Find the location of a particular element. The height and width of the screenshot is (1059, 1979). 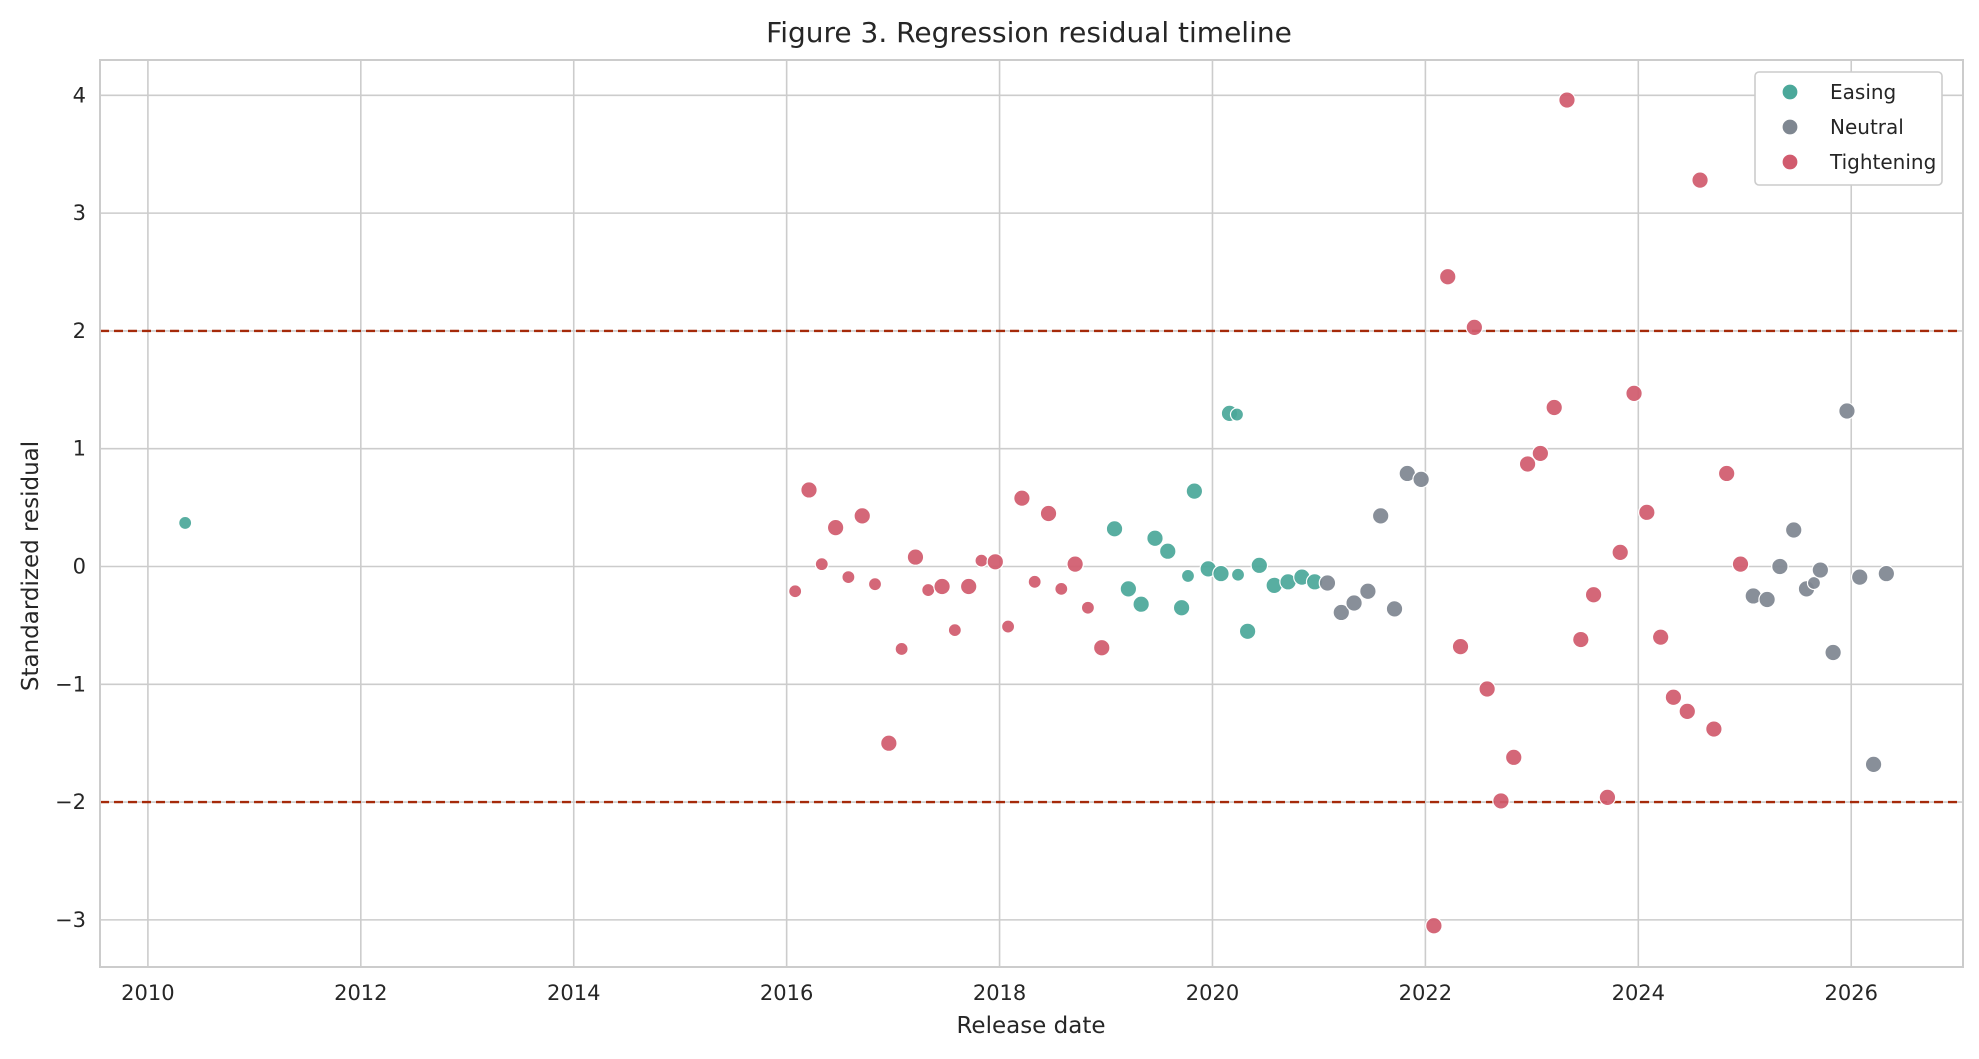

x-tick-label: 2016 is located at coordinates (786, 993).